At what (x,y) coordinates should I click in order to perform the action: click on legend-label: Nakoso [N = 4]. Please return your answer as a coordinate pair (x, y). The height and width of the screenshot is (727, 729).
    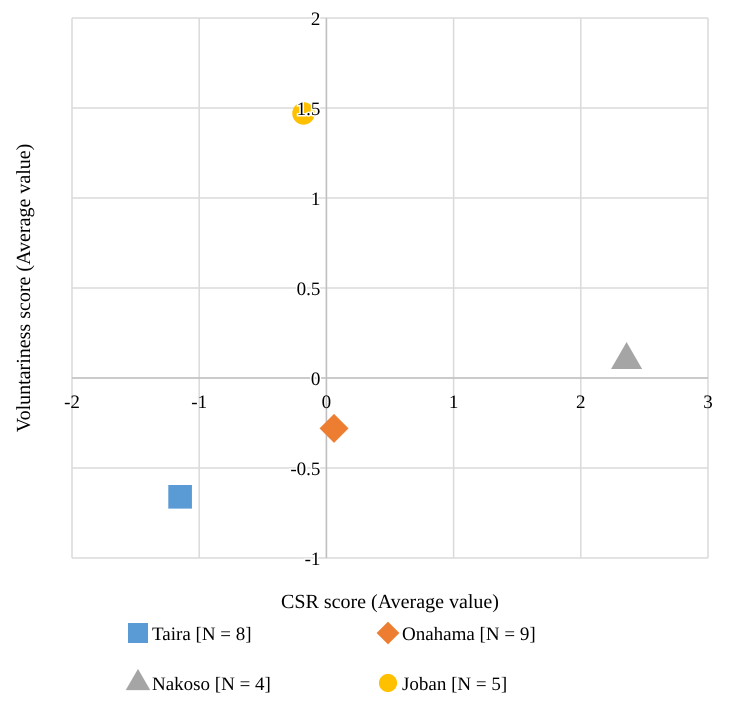
    Looking at the image, I should click on (211, 684).